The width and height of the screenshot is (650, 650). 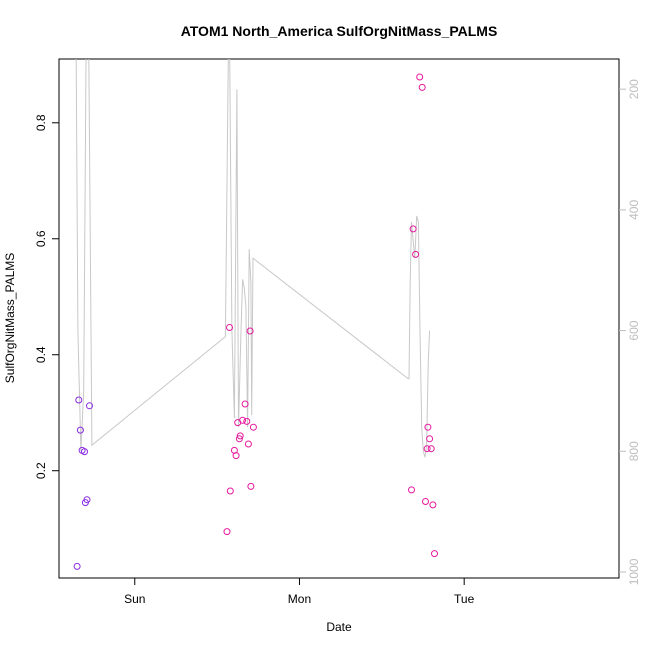 What do you see at coordinates (464, 599) in the screenshot?
I see `x-tick-label: Tue` at bounding box center [464, 599].